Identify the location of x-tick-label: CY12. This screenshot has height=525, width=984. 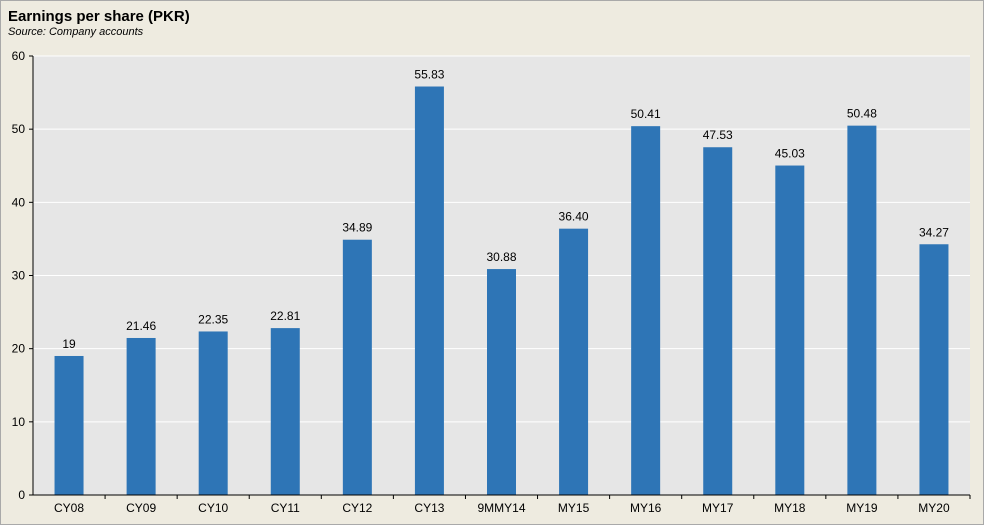
(357, 508).